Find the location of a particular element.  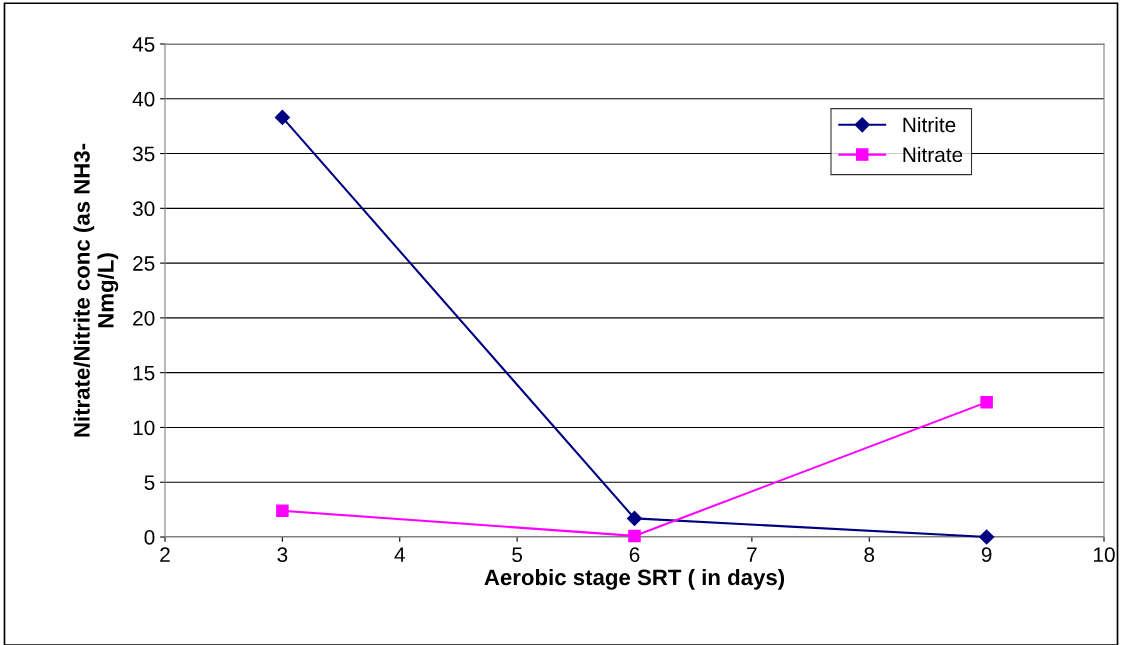

x-tick-label: 10 is located at coordinates (1104, 555).